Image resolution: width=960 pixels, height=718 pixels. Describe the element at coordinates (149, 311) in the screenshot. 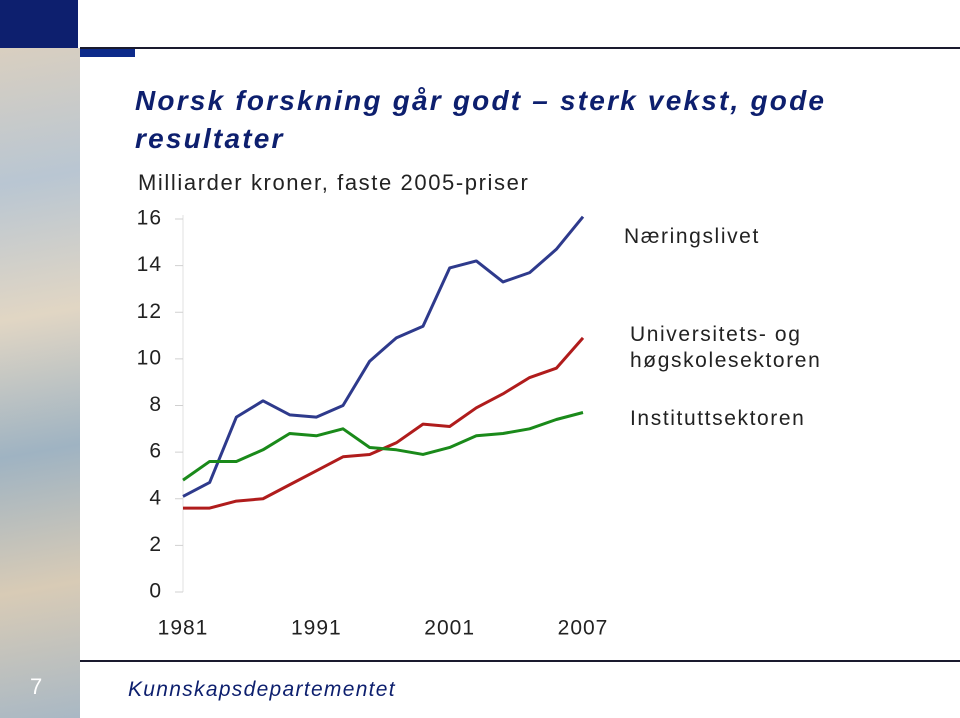

I see `y-tick-label: 12` at that location.